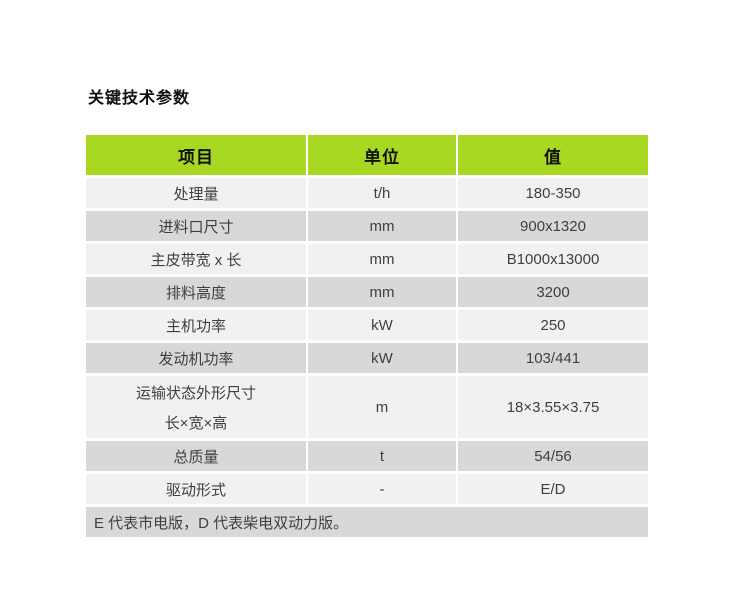 This screenshot has height=600, width=750. What do you see at coordinates (196, 456) in the screenshot?
I see `cell-item: 总质量` at bounding box center [196, 456].